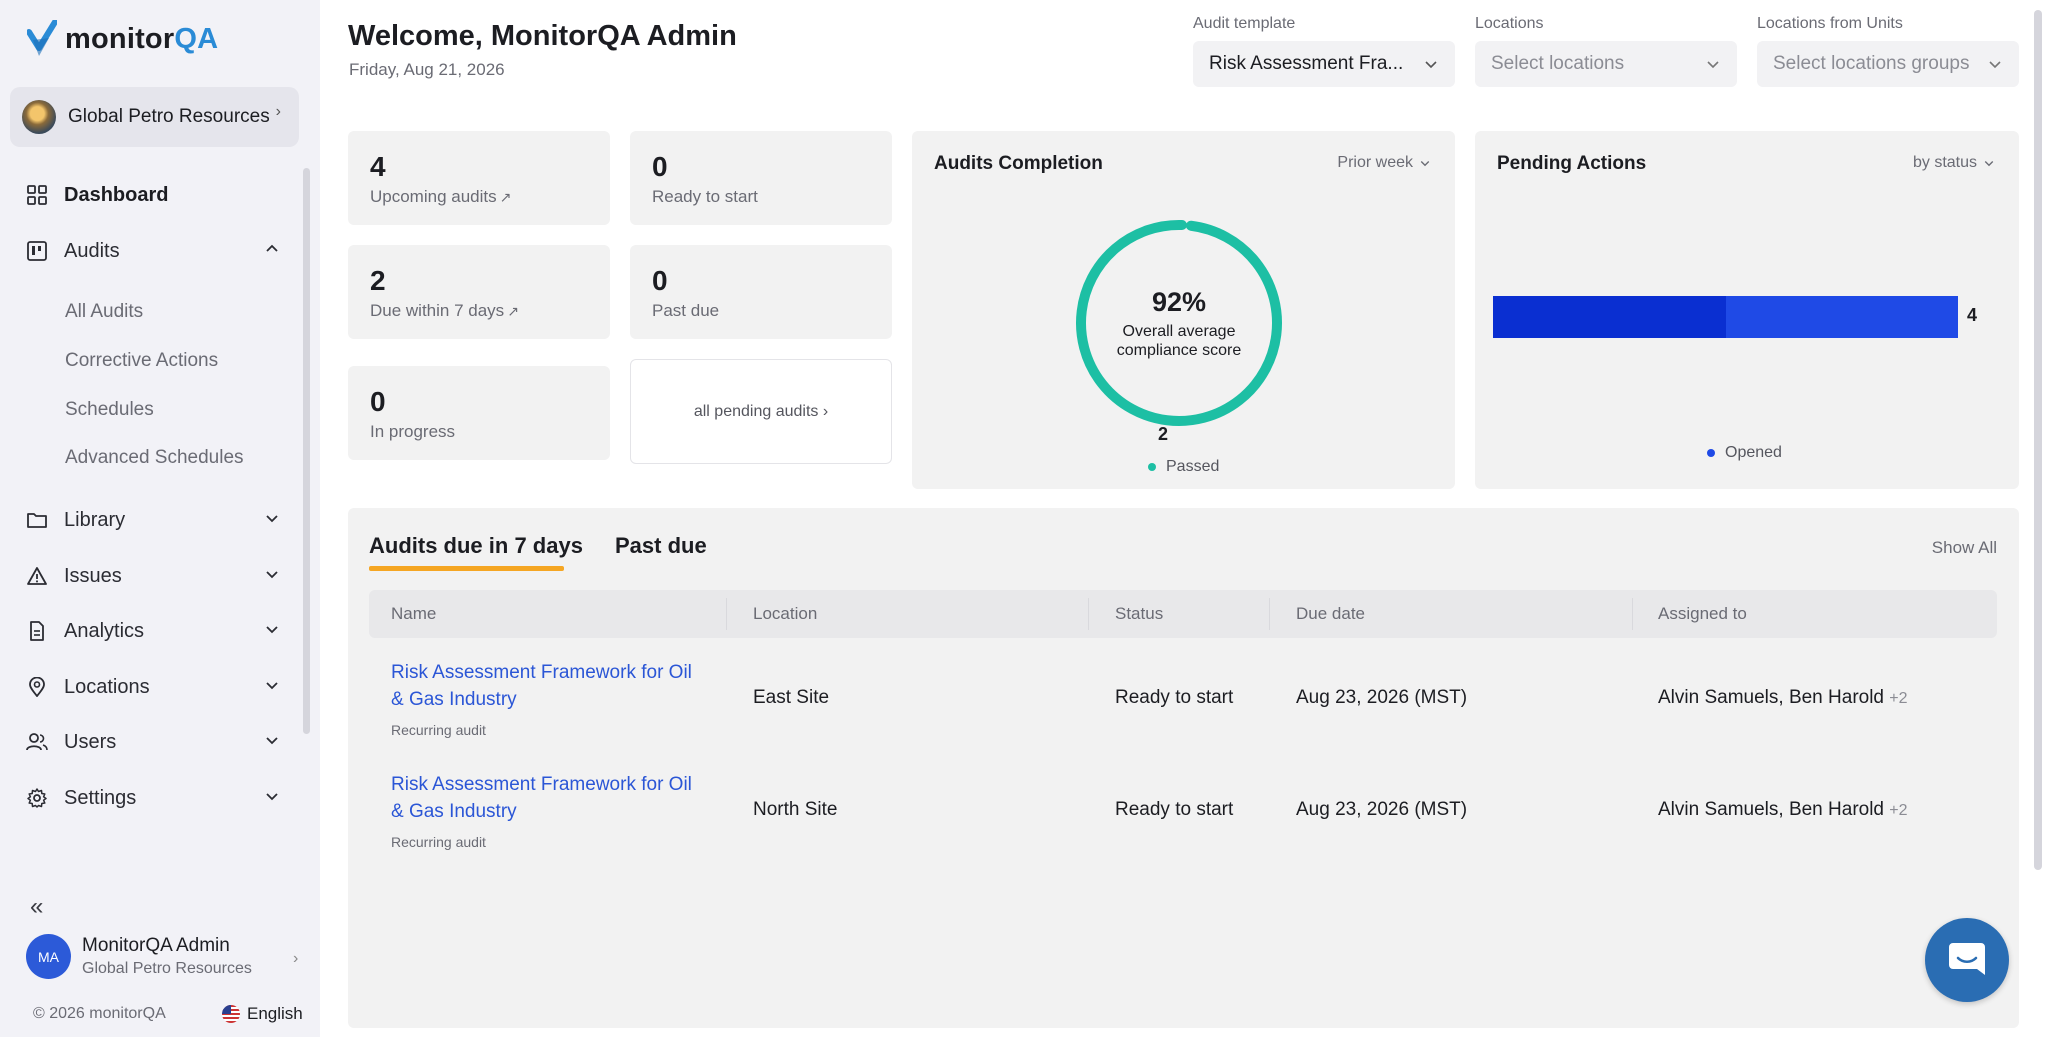 The width and height of the screenshot is (2048, 1037). I want to click on main-scrollbar, so click(2038, 440).